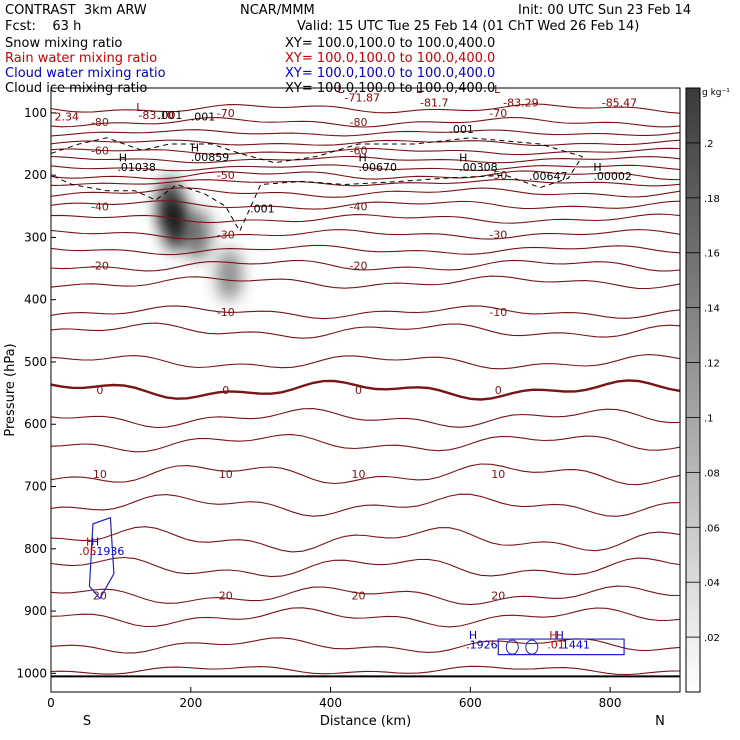  Describe the element at coordinates (520, 103) in the screenshot. I see `annotation-5: -83.29` at that location.